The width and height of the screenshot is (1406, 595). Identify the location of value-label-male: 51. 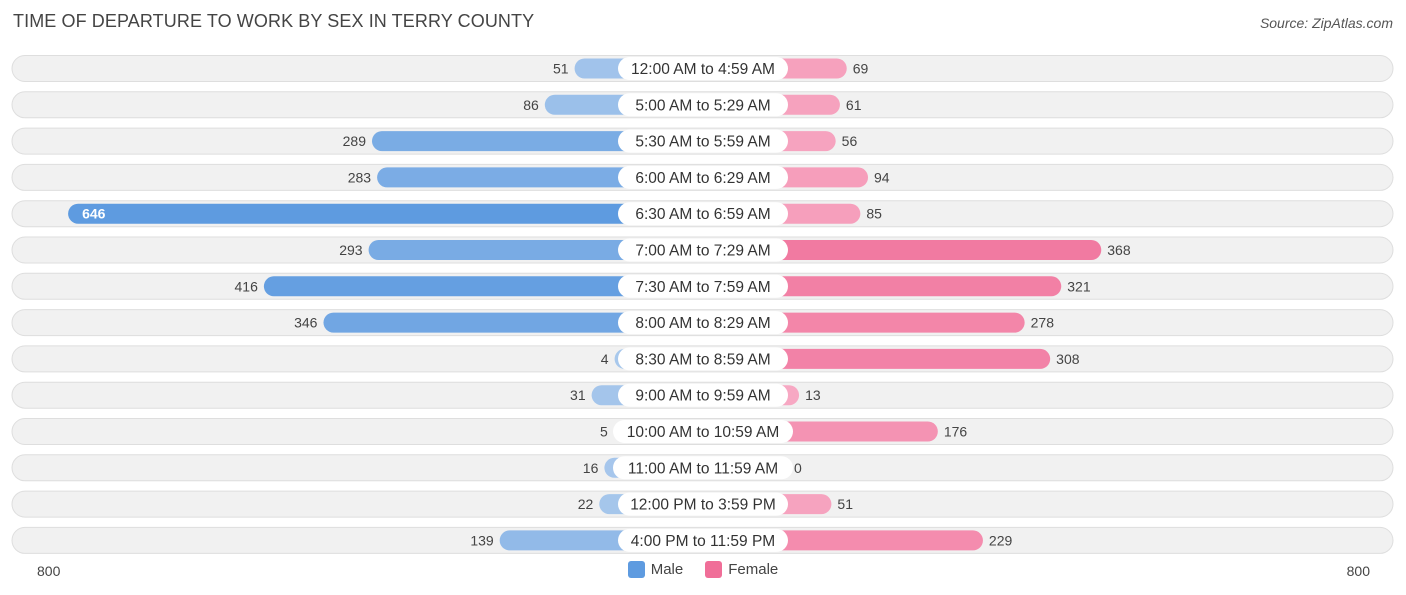
(561, 69).